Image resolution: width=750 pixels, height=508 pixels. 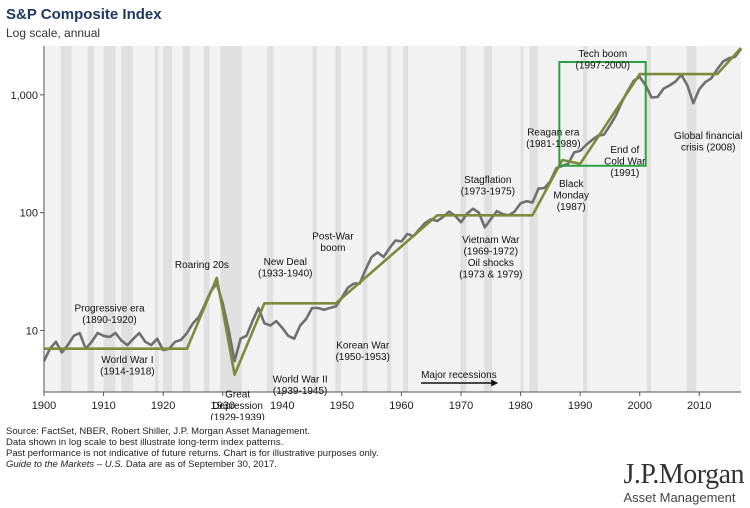 What do you see at coordinates (65, 464) in the screenshot?
I see `guide-title: Guide to the Markets – U.S.` at bounding box center [65, 464].